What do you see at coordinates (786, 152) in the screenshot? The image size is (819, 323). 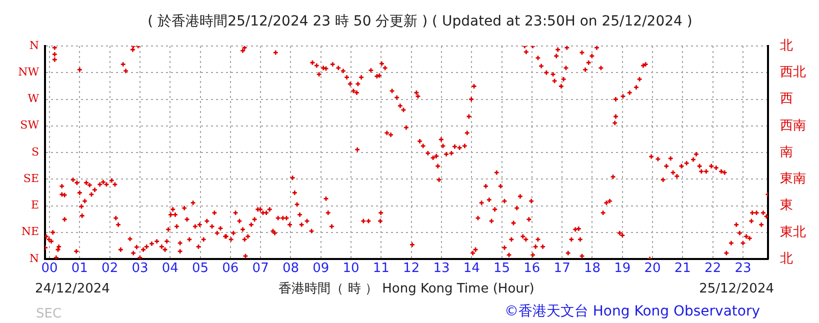 I see `category-label: 南` at bounding box center [786, 152].